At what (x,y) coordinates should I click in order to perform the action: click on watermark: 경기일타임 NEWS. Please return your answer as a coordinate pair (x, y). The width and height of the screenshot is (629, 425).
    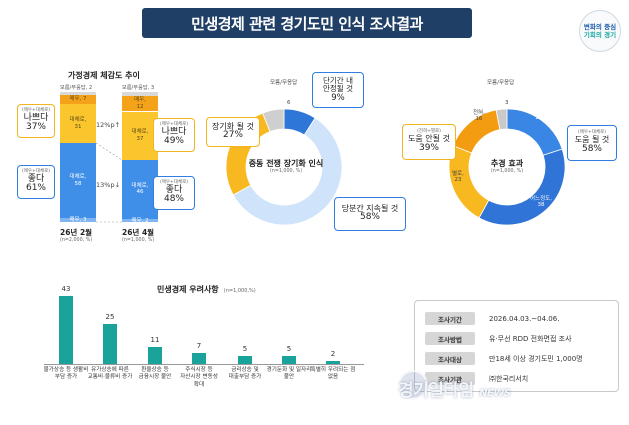
    Looking at the image, I should click on (454, 388).